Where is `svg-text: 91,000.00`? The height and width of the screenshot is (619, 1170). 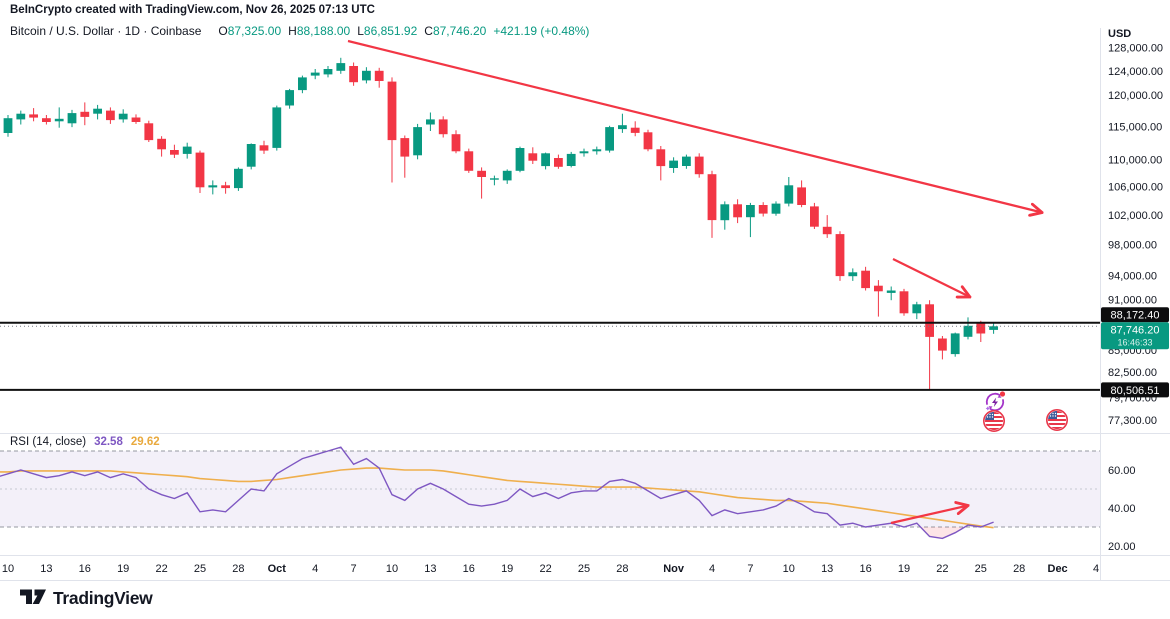
svg-text: 91,000.00 is located at coordinates (1132, 300).